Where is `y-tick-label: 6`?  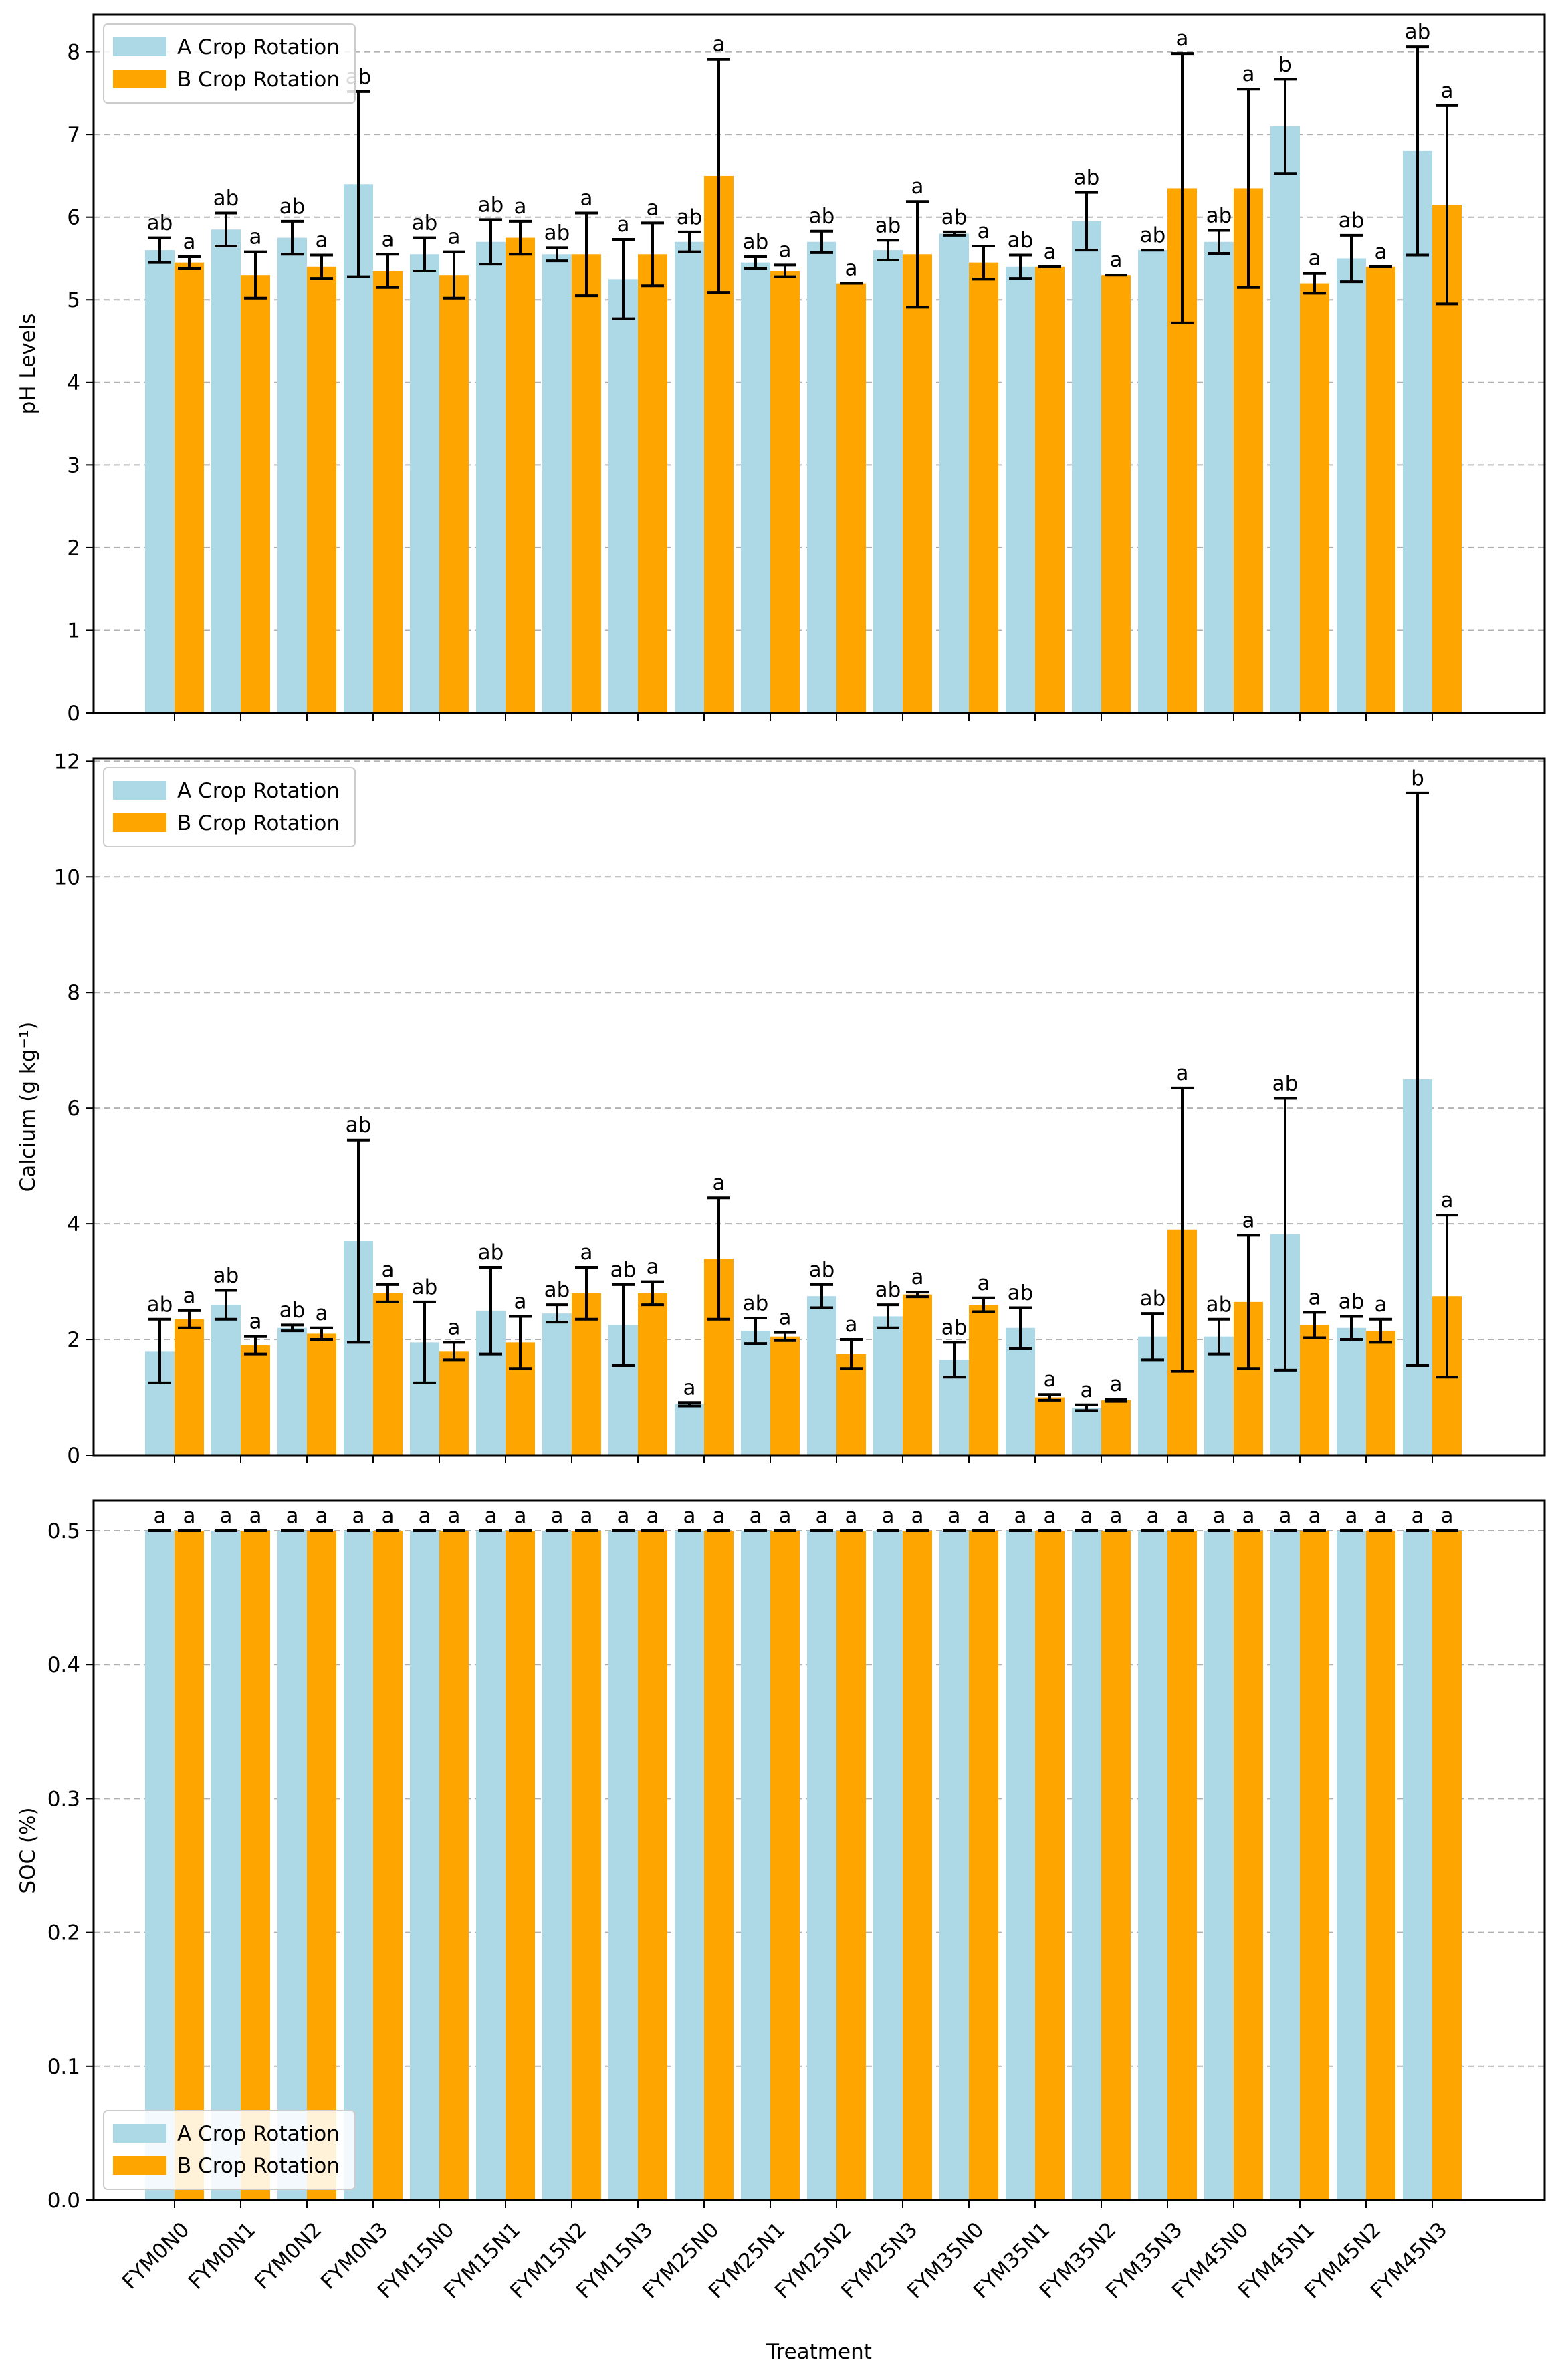
y-tick-label: 6 is located at coordinates (73, 218).